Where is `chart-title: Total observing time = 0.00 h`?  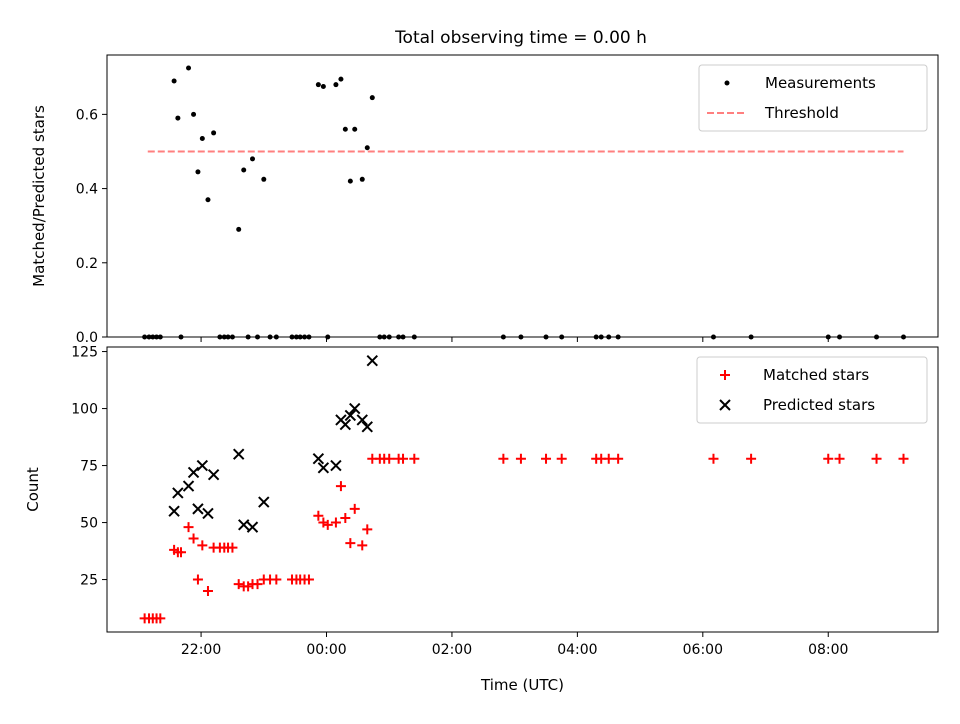
chart-title: Total observing time = 0.00 h is located at coordinates (520, 38).